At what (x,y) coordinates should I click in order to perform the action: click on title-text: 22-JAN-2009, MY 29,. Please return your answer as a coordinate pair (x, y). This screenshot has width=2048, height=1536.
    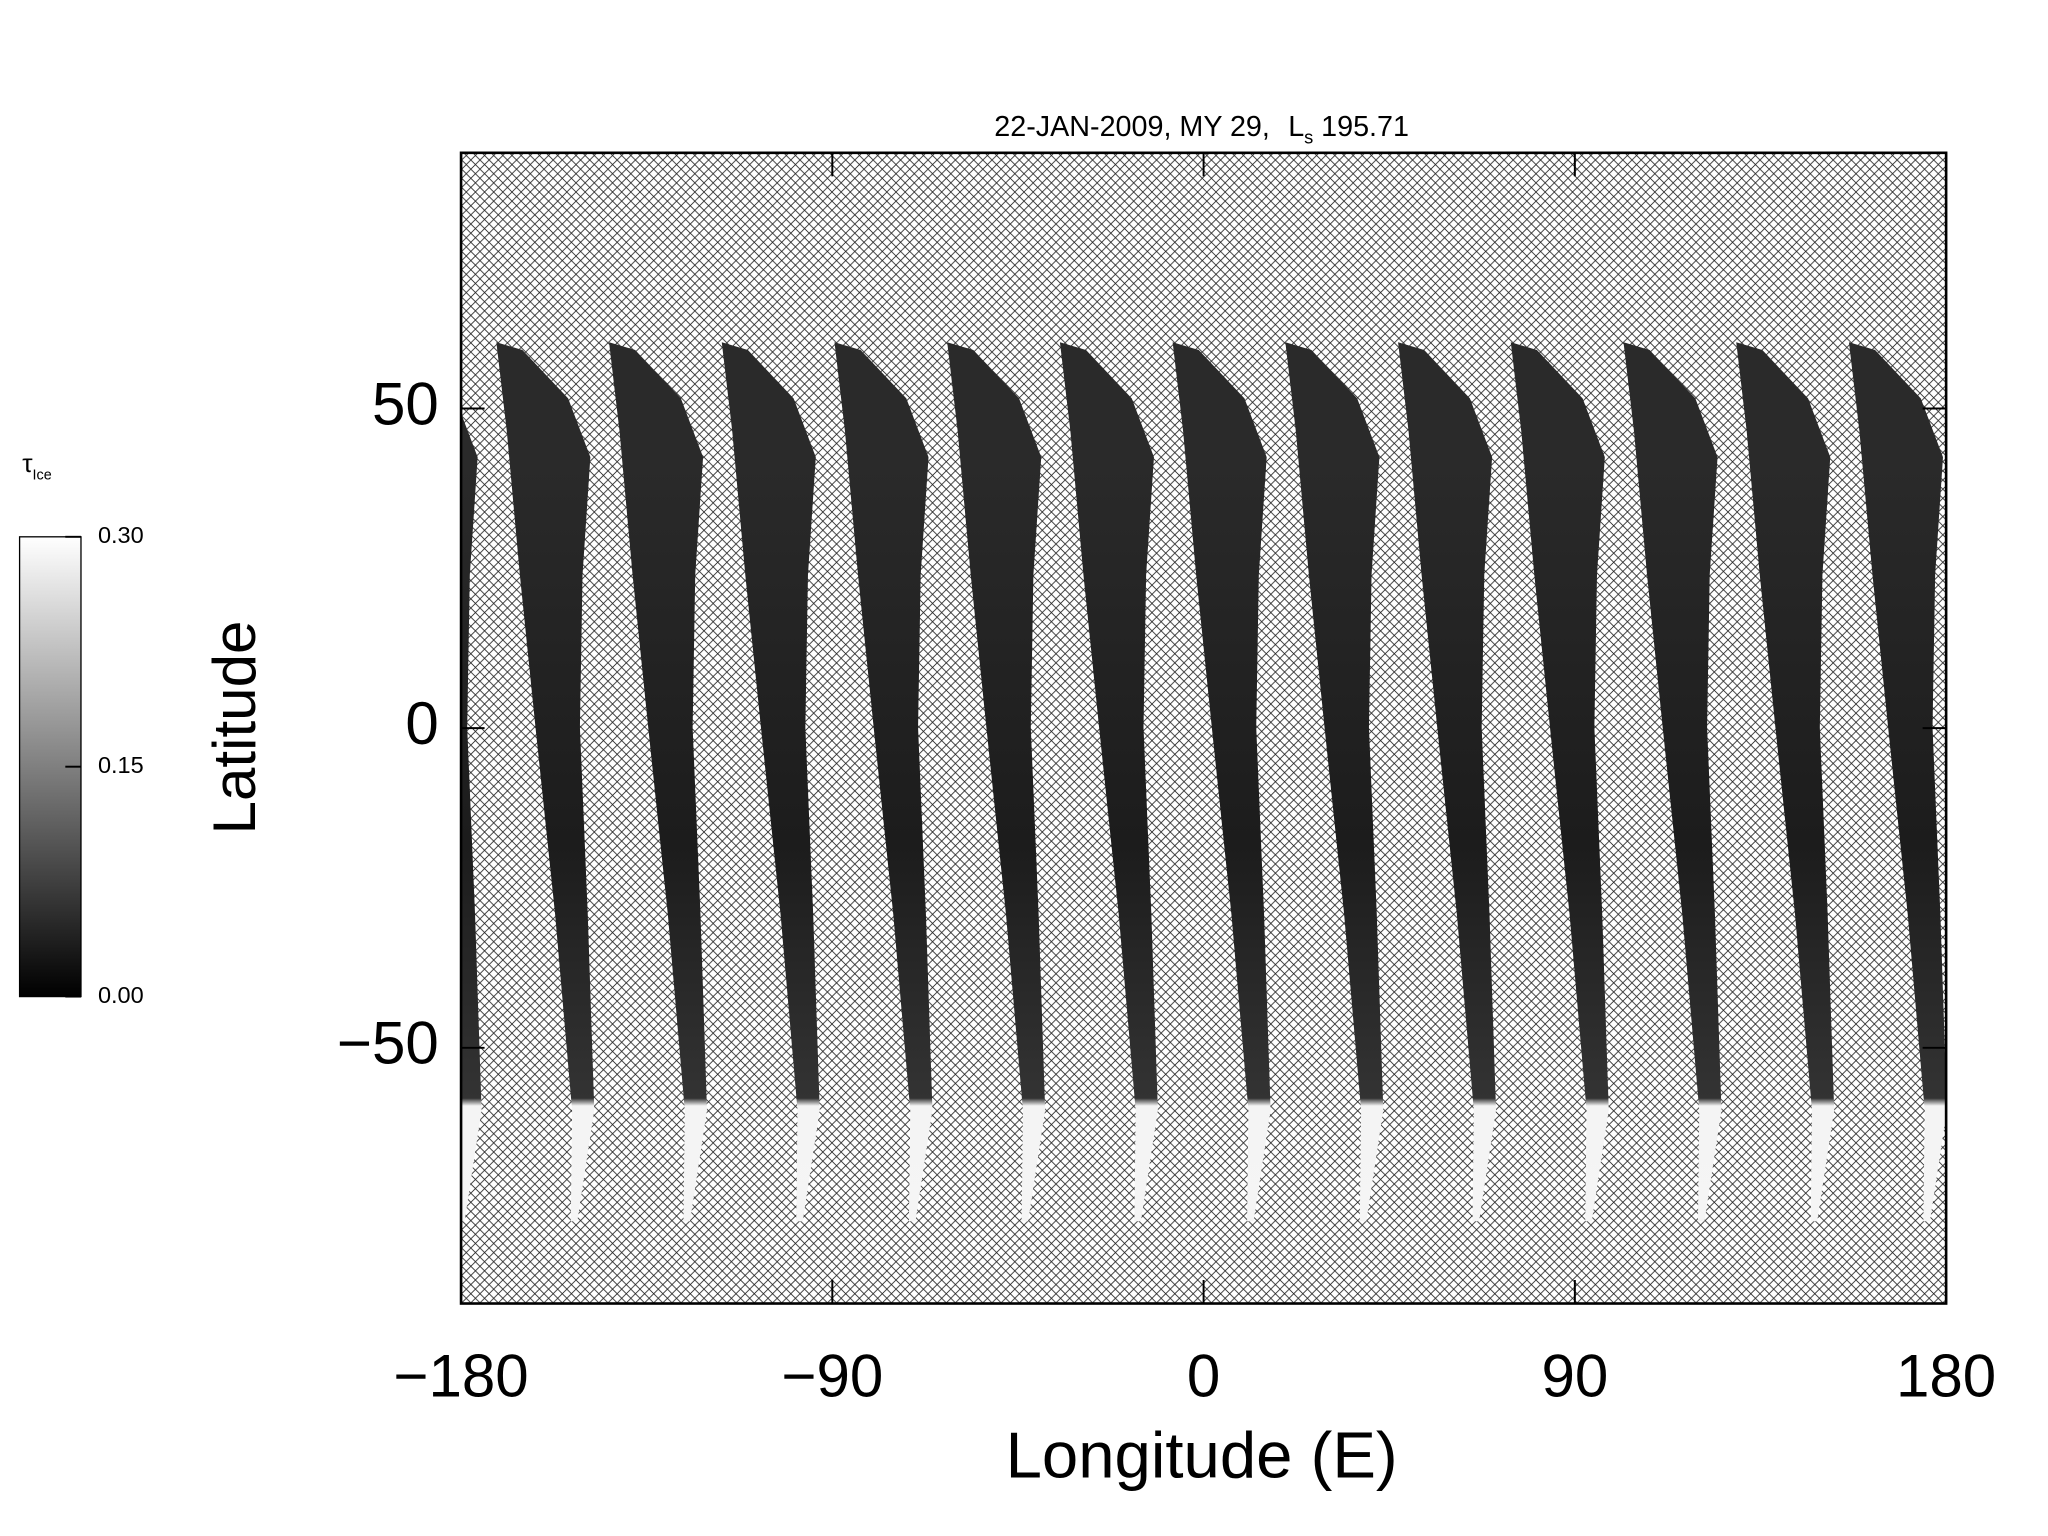
    Looking at the image, I should click on (1132, 127).